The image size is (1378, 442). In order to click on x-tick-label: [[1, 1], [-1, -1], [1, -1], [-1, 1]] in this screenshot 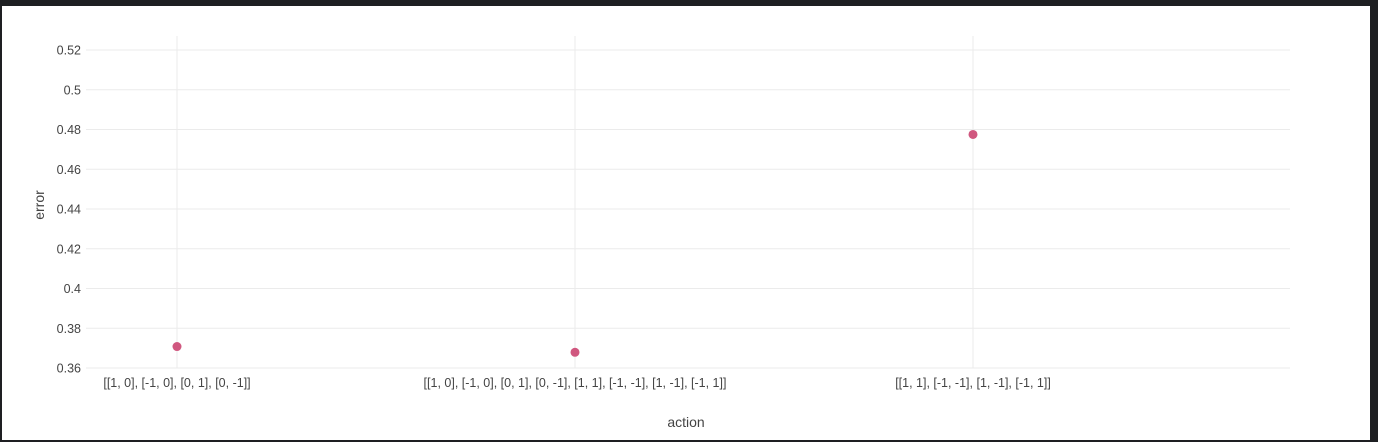, I will do `click(973, 383)`.